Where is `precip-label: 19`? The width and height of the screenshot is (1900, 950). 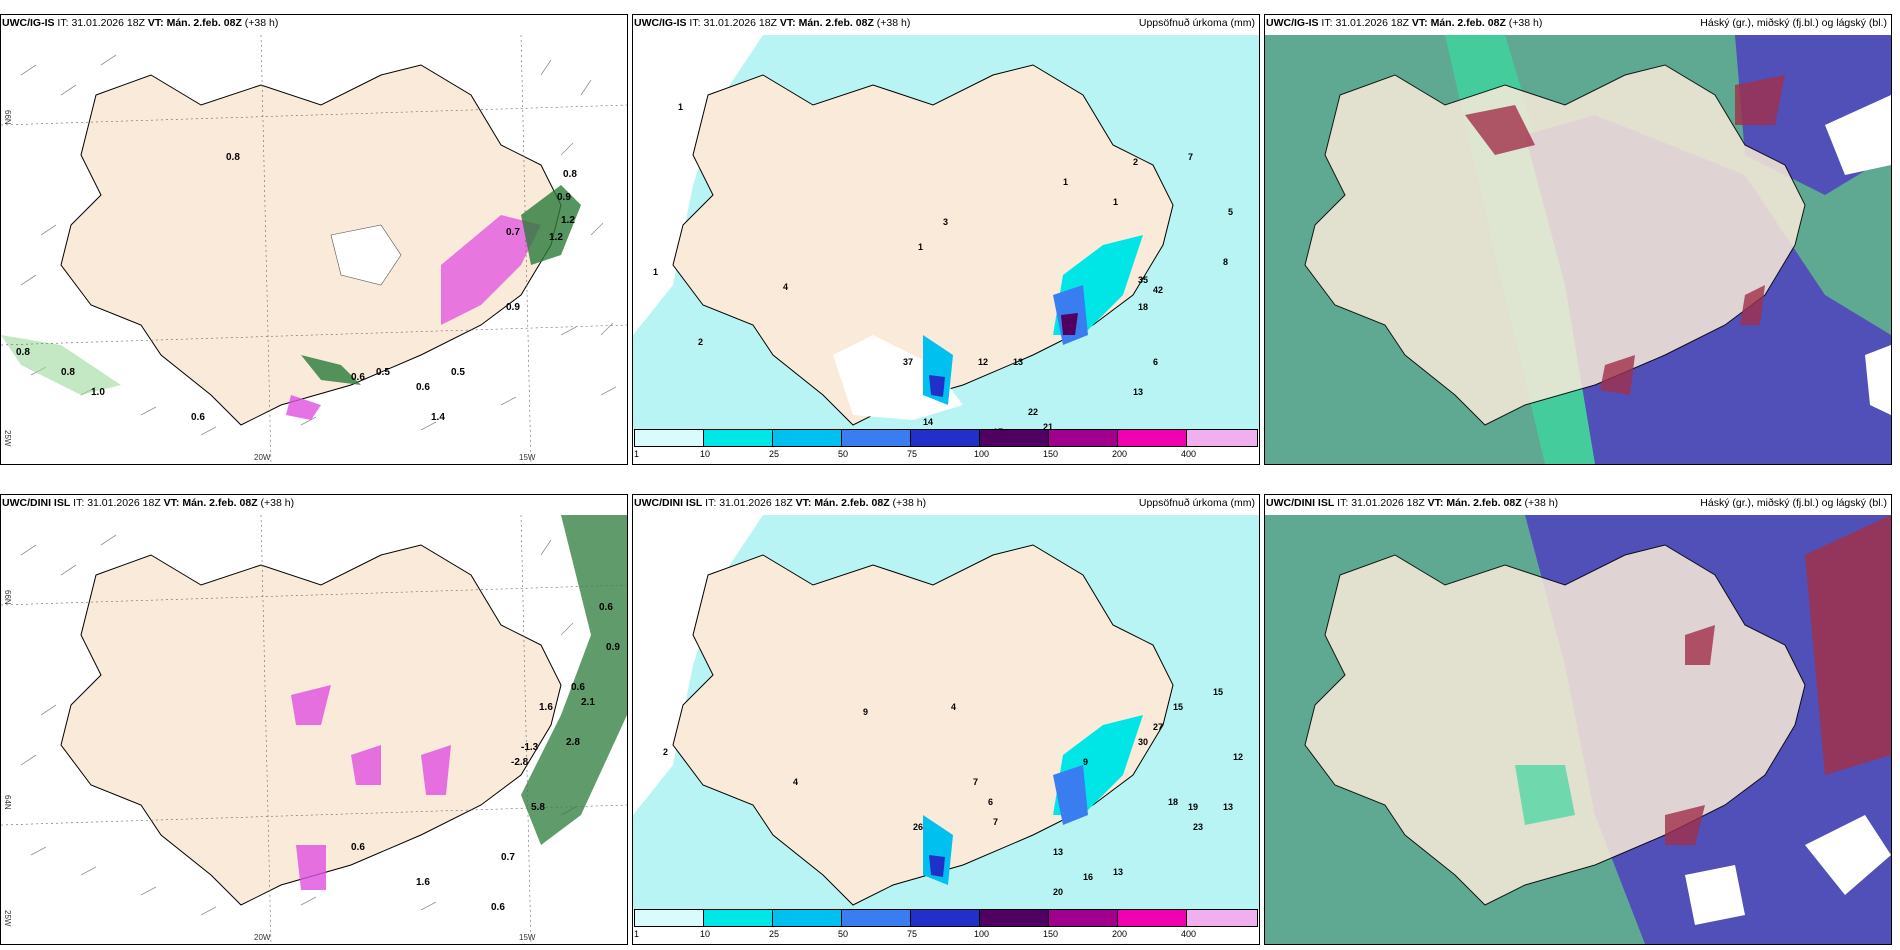 precip-label: 19 is located at coordinates (1193, 807).